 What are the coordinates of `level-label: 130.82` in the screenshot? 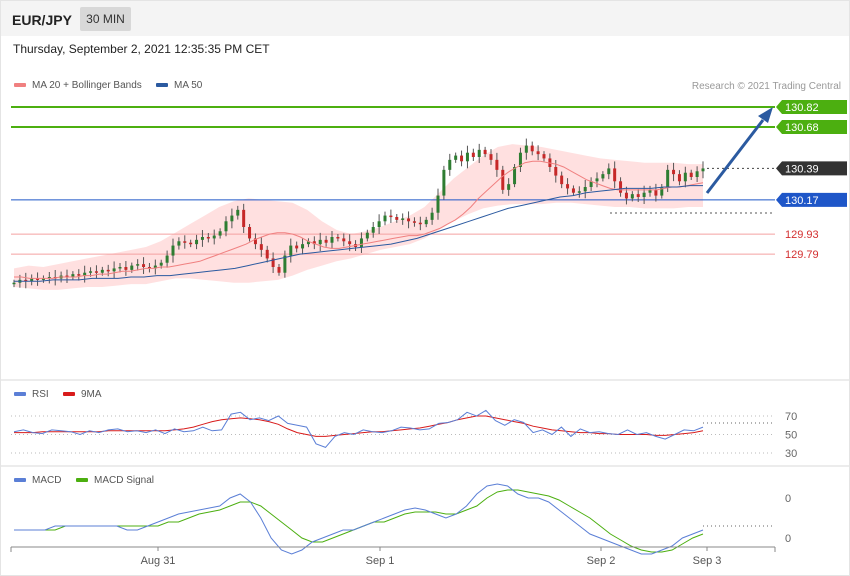 It's located at (802, 108).